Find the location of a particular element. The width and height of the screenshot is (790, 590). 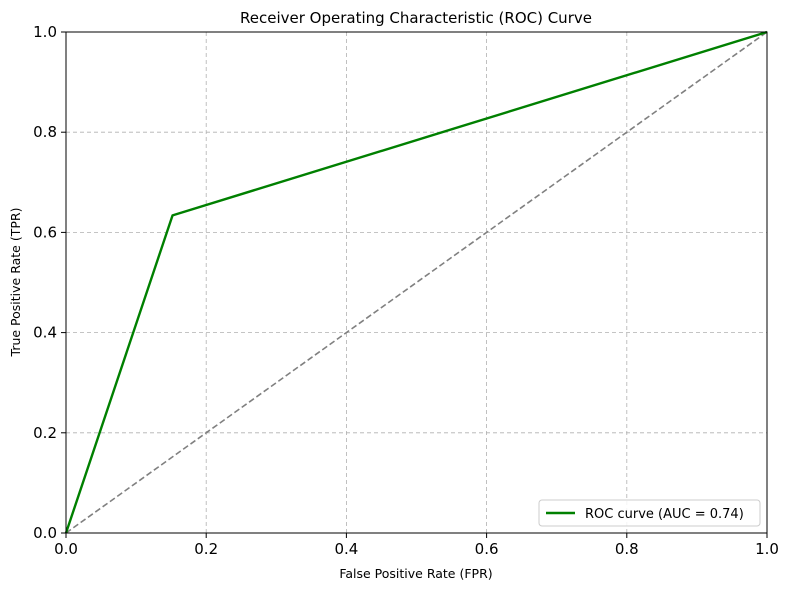

x-axis-label: False Positive Rate (FPR) is located at coordinates (415, 573).